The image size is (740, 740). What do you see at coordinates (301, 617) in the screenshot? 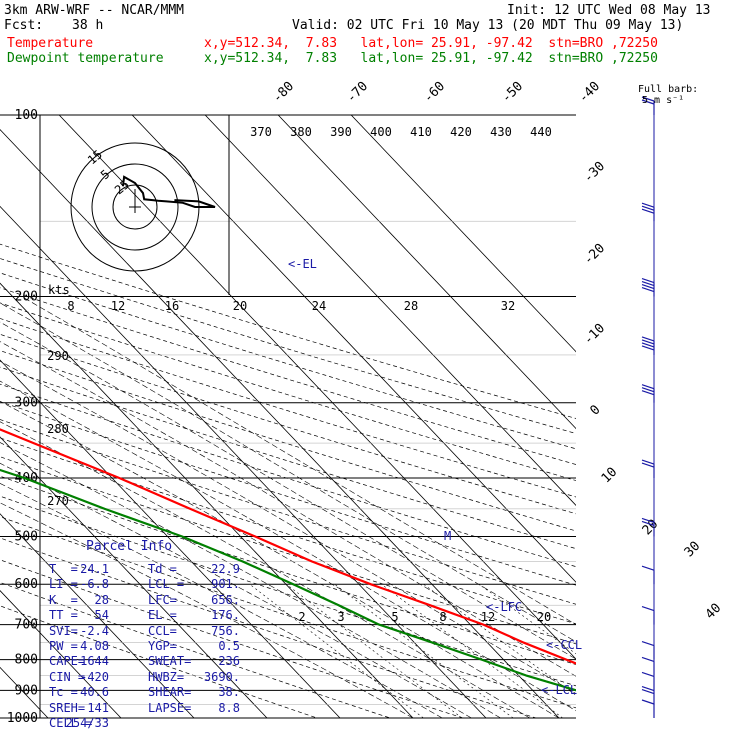
I see `mixing-ratio-label: 2` at bounding box center [301, 617].